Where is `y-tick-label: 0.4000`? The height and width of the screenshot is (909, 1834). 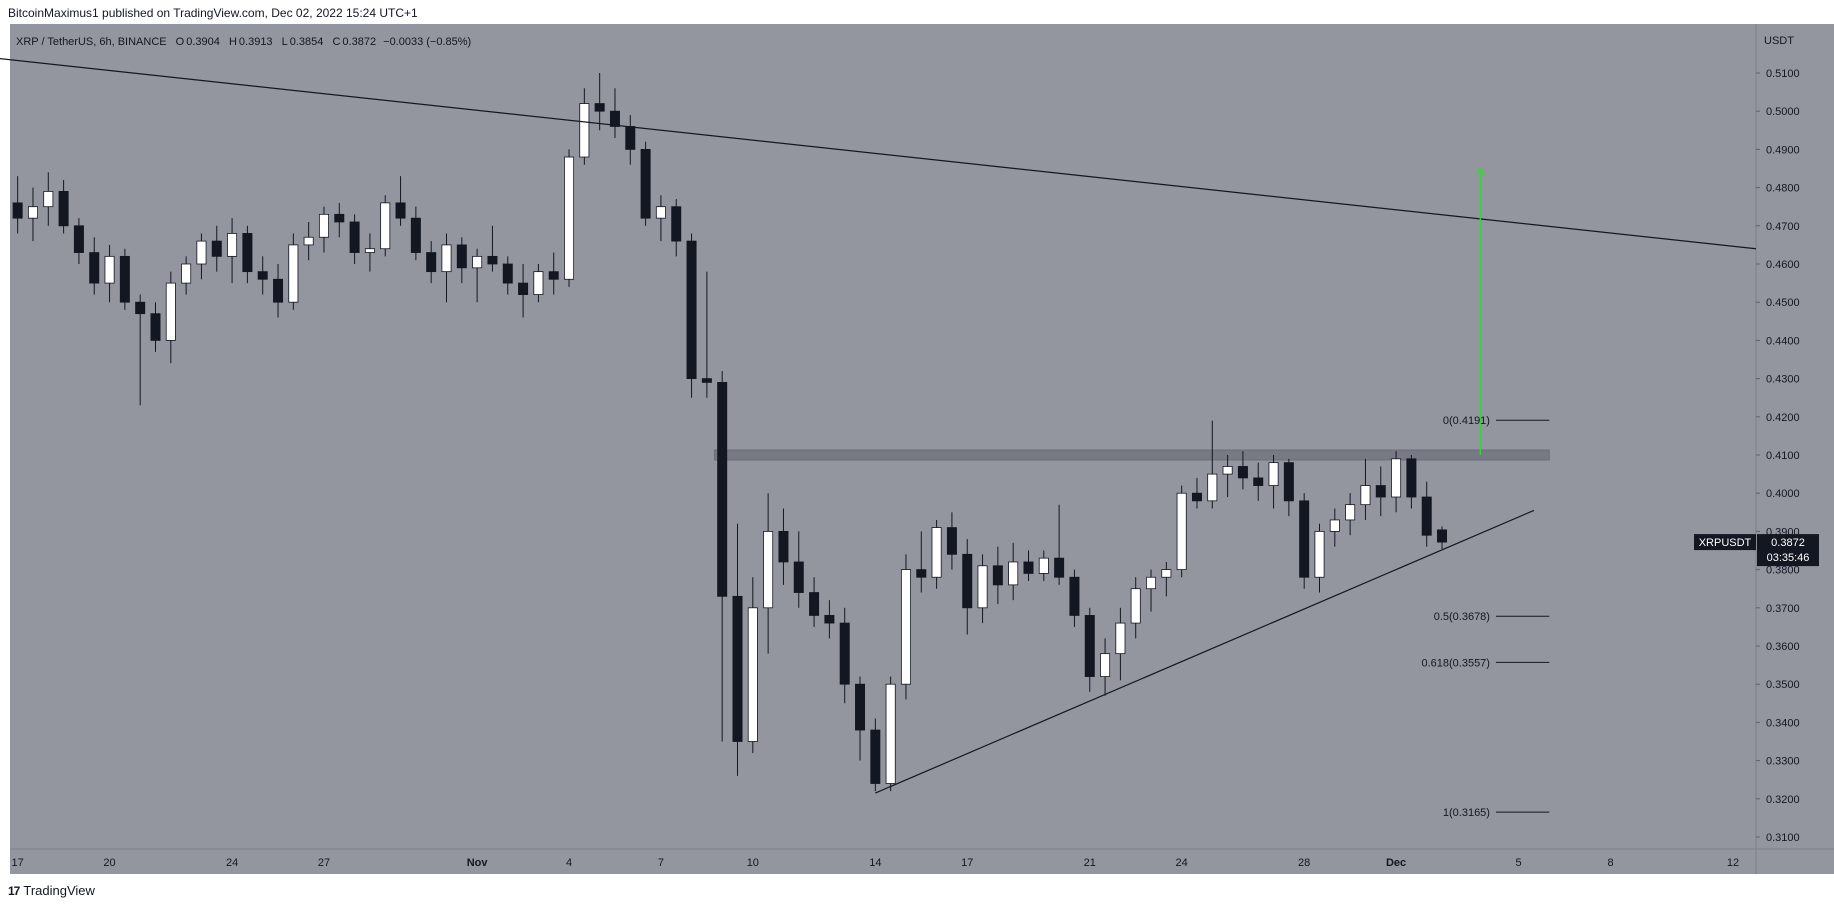 y-tick-label: 0.4000 is located at coordinates (1783, 494).